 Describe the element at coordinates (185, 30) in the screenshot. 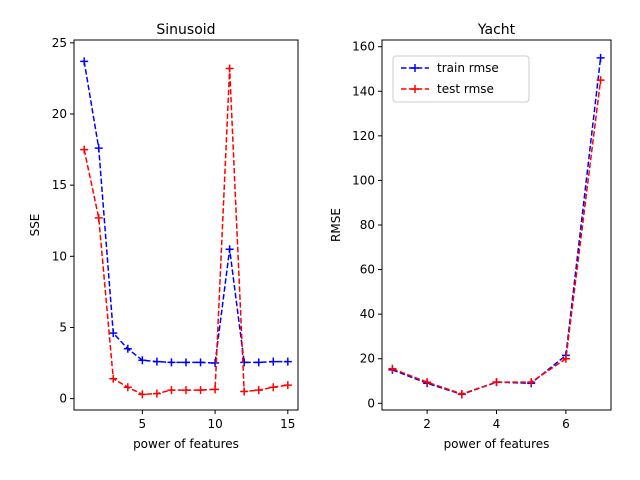

I see `sinusoid-title: Sinusoid` at that location.